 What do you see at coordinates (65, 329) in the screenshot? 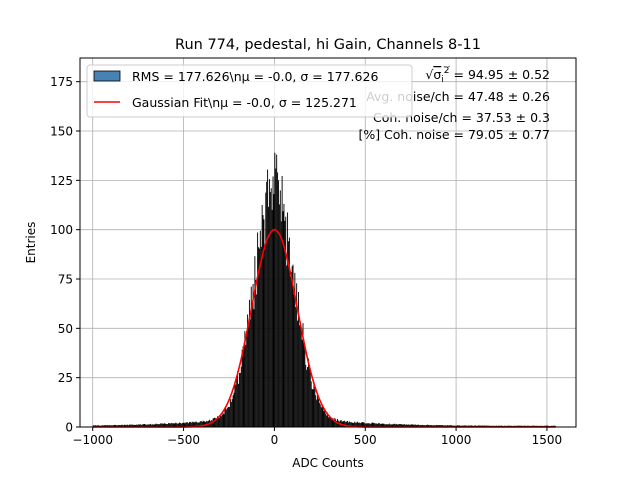
I see `y-tick-label: 50` at bounding box center [65, 329].